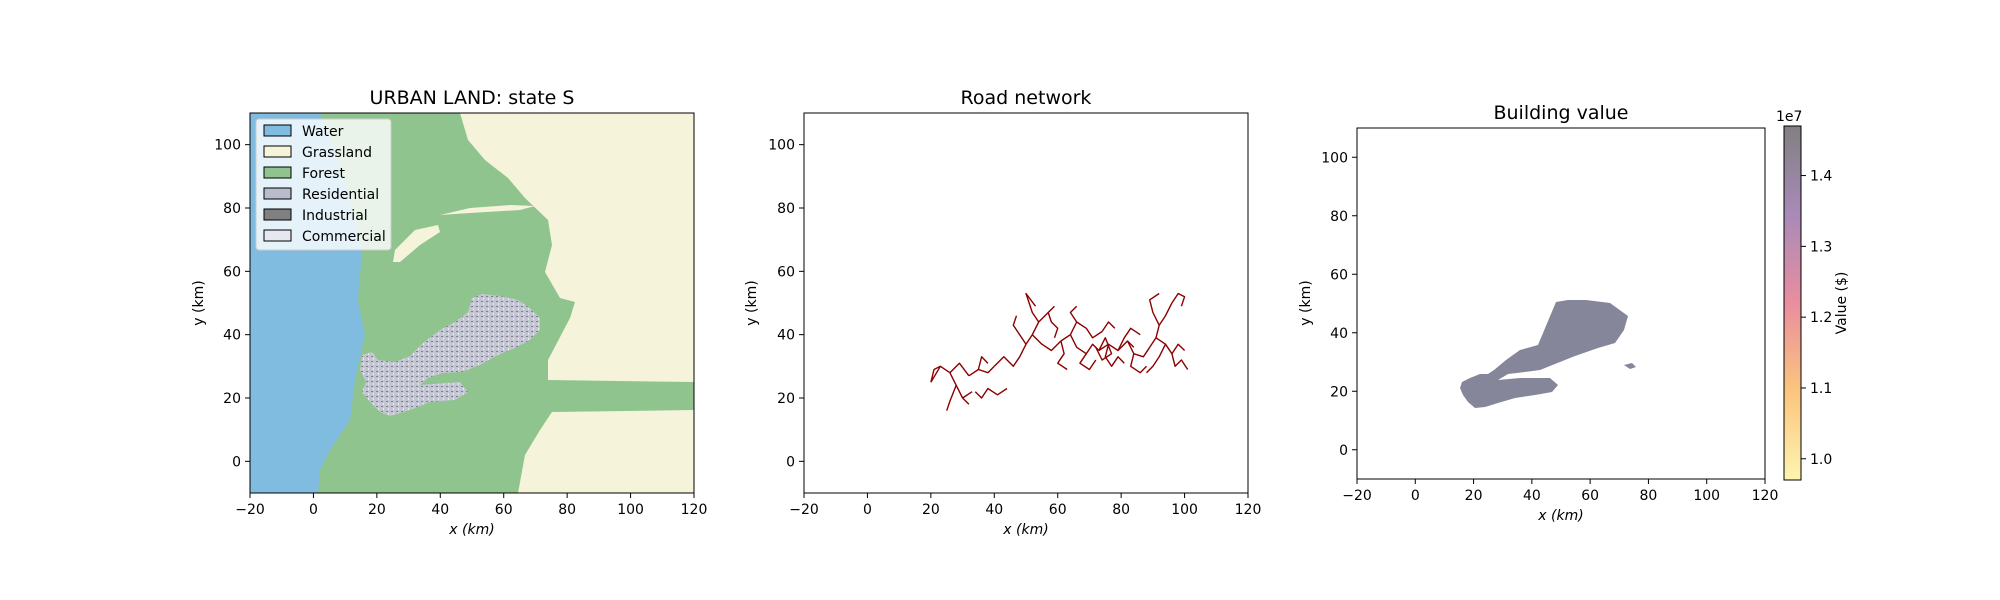 The width and height of the screenshot is (2000, 600). I want to click on colorbar-ticks: 1.0 1.1 1.2 1.3 1.4, so click(1816, 318).